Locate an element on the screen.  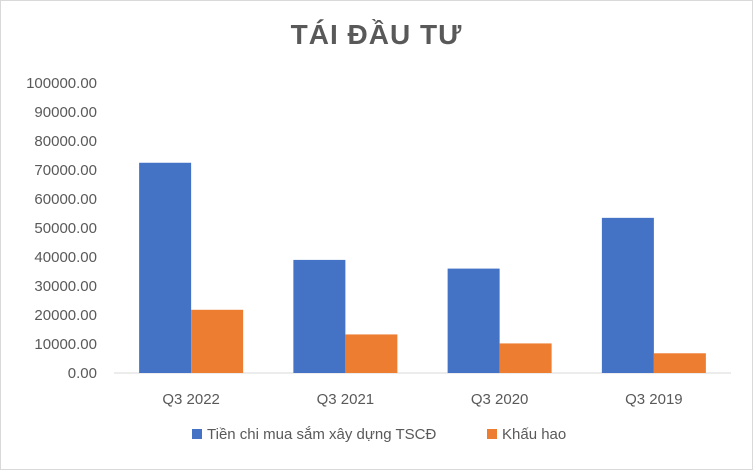
category-labels: Q3 2022 Q3 2021 Q3 2020 Q3 2019 is located at coordinates (422, 399).